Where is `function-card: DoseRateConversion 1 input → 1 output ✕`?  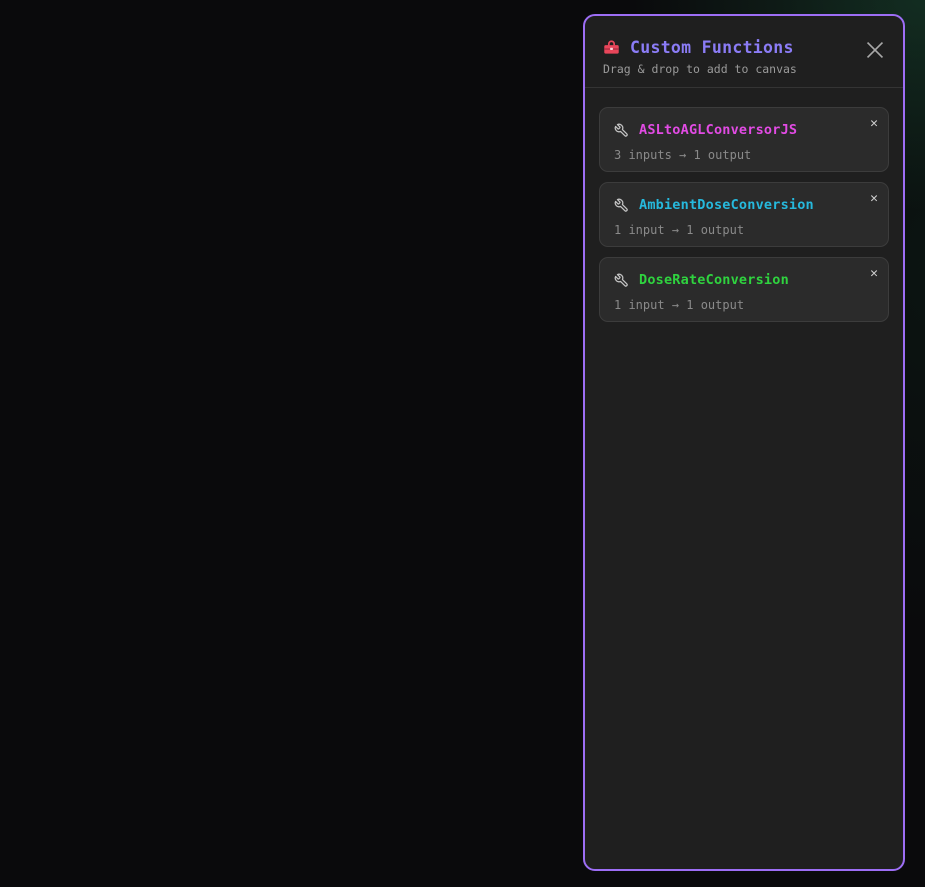 function-card: DoseRateConversion 1 input → 1 output ✕ is located at coordinates (744, 289).